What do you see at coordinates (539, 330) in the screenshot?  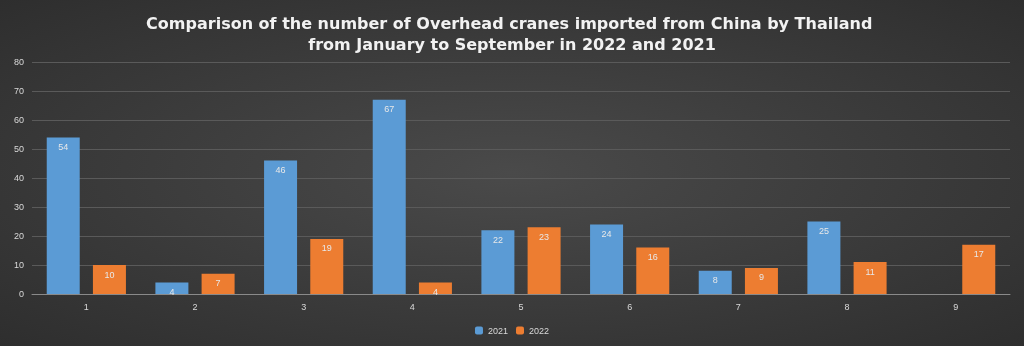 I see `legend-label: 2022` at bounding box center [539, 330].